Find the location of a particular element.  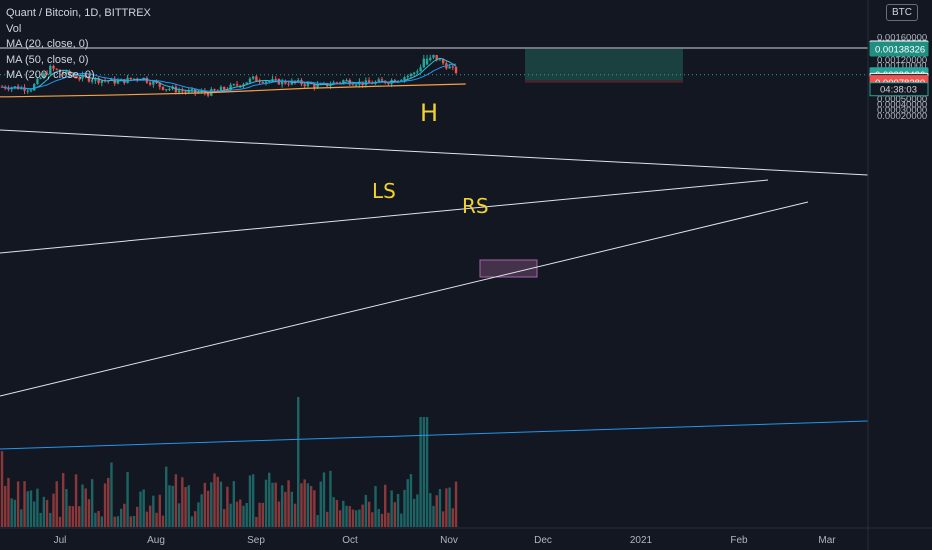

symbol-title: Quant / Bitcoin, 1D, BITTREX is located at coordinates (78, 13).